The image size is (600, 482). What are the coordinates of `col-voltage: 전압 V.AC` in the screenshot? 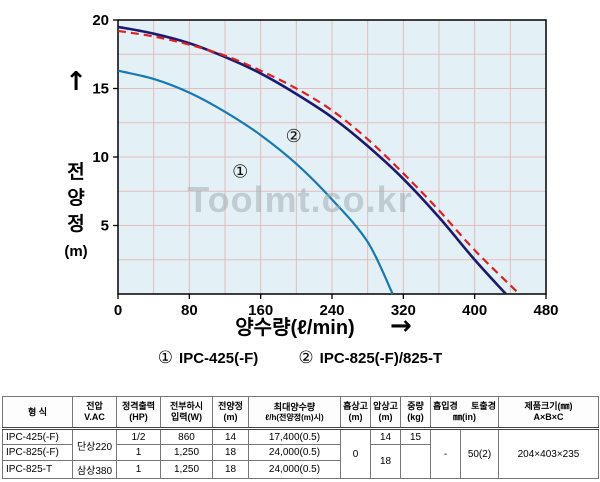 It's located at (94, 412).